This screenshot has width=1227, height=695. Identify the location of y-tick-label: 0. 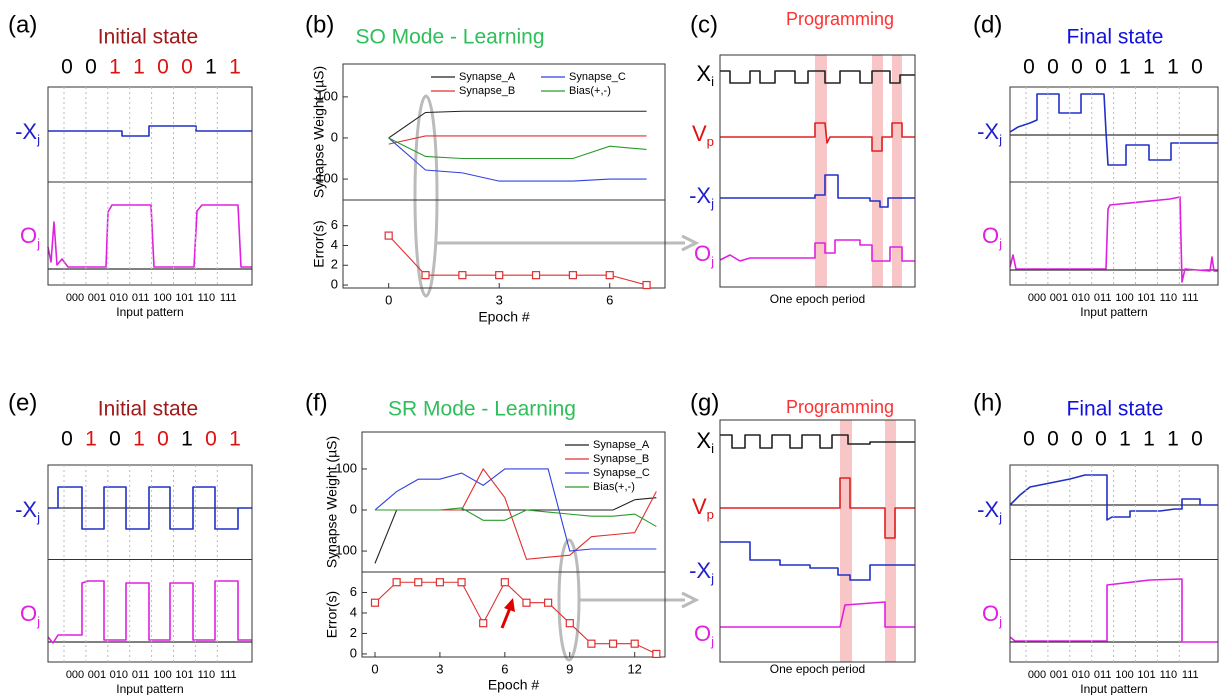
(334, 283).